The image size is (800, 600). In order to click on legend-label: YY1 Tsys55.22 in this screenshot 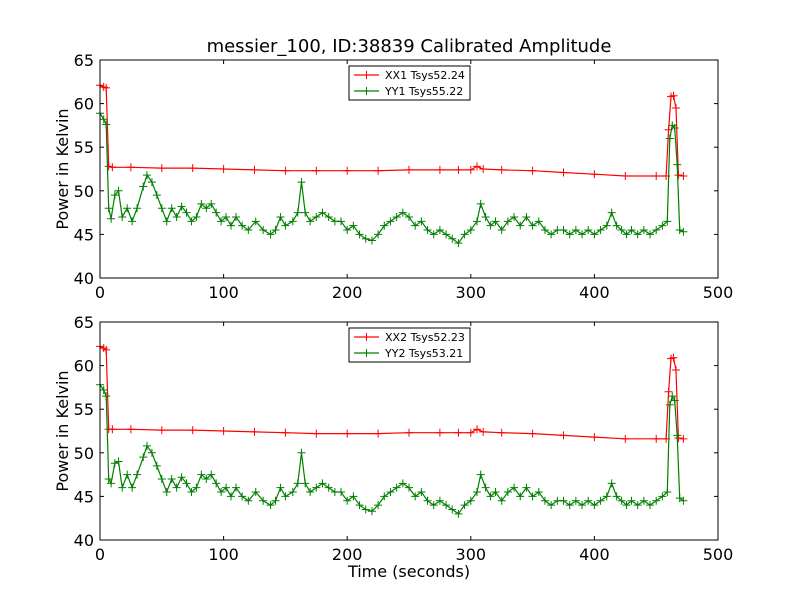, I will do `click(423, 91)`.